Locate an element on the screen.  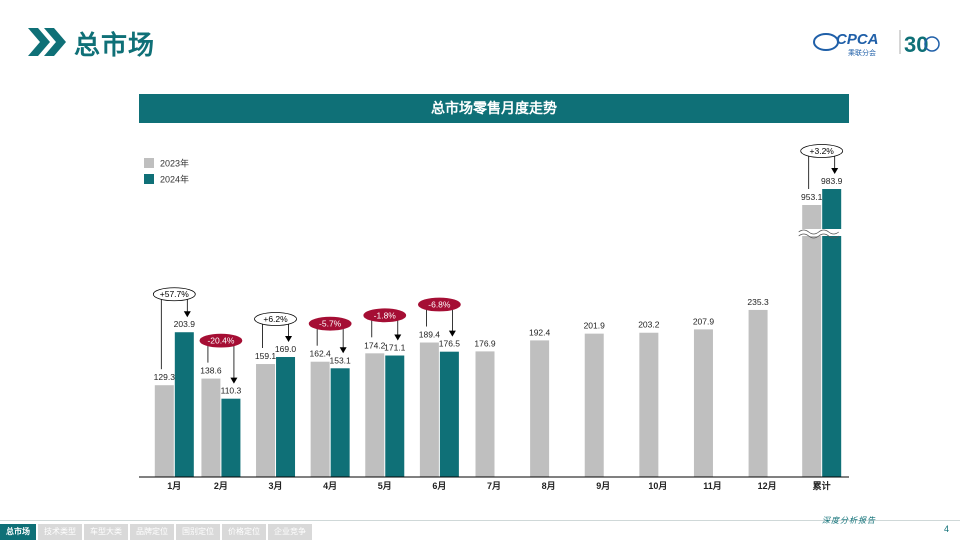
axis-break-gap is located at coordinates (821, 232).